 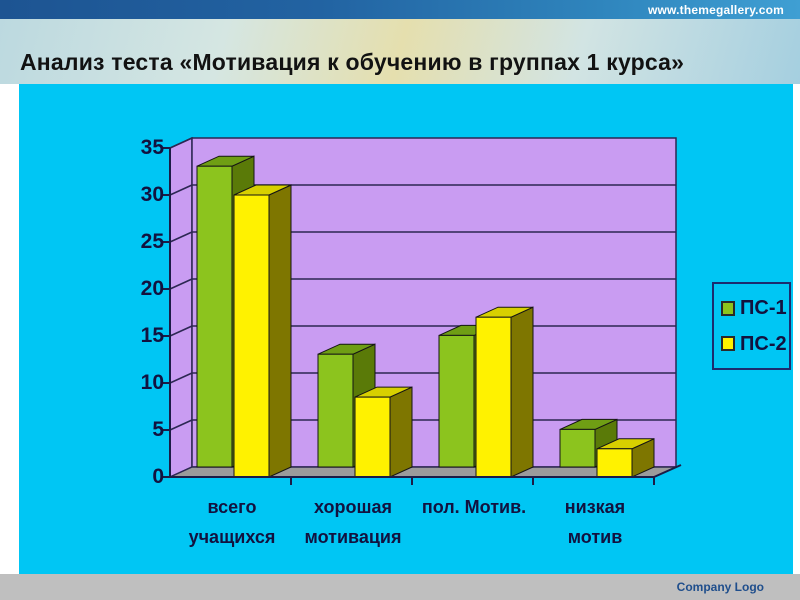 What do you see at coordinates (667, 471) in the screenshot?
I see `x-axis-depth-line` at bounding box center [667, 471].